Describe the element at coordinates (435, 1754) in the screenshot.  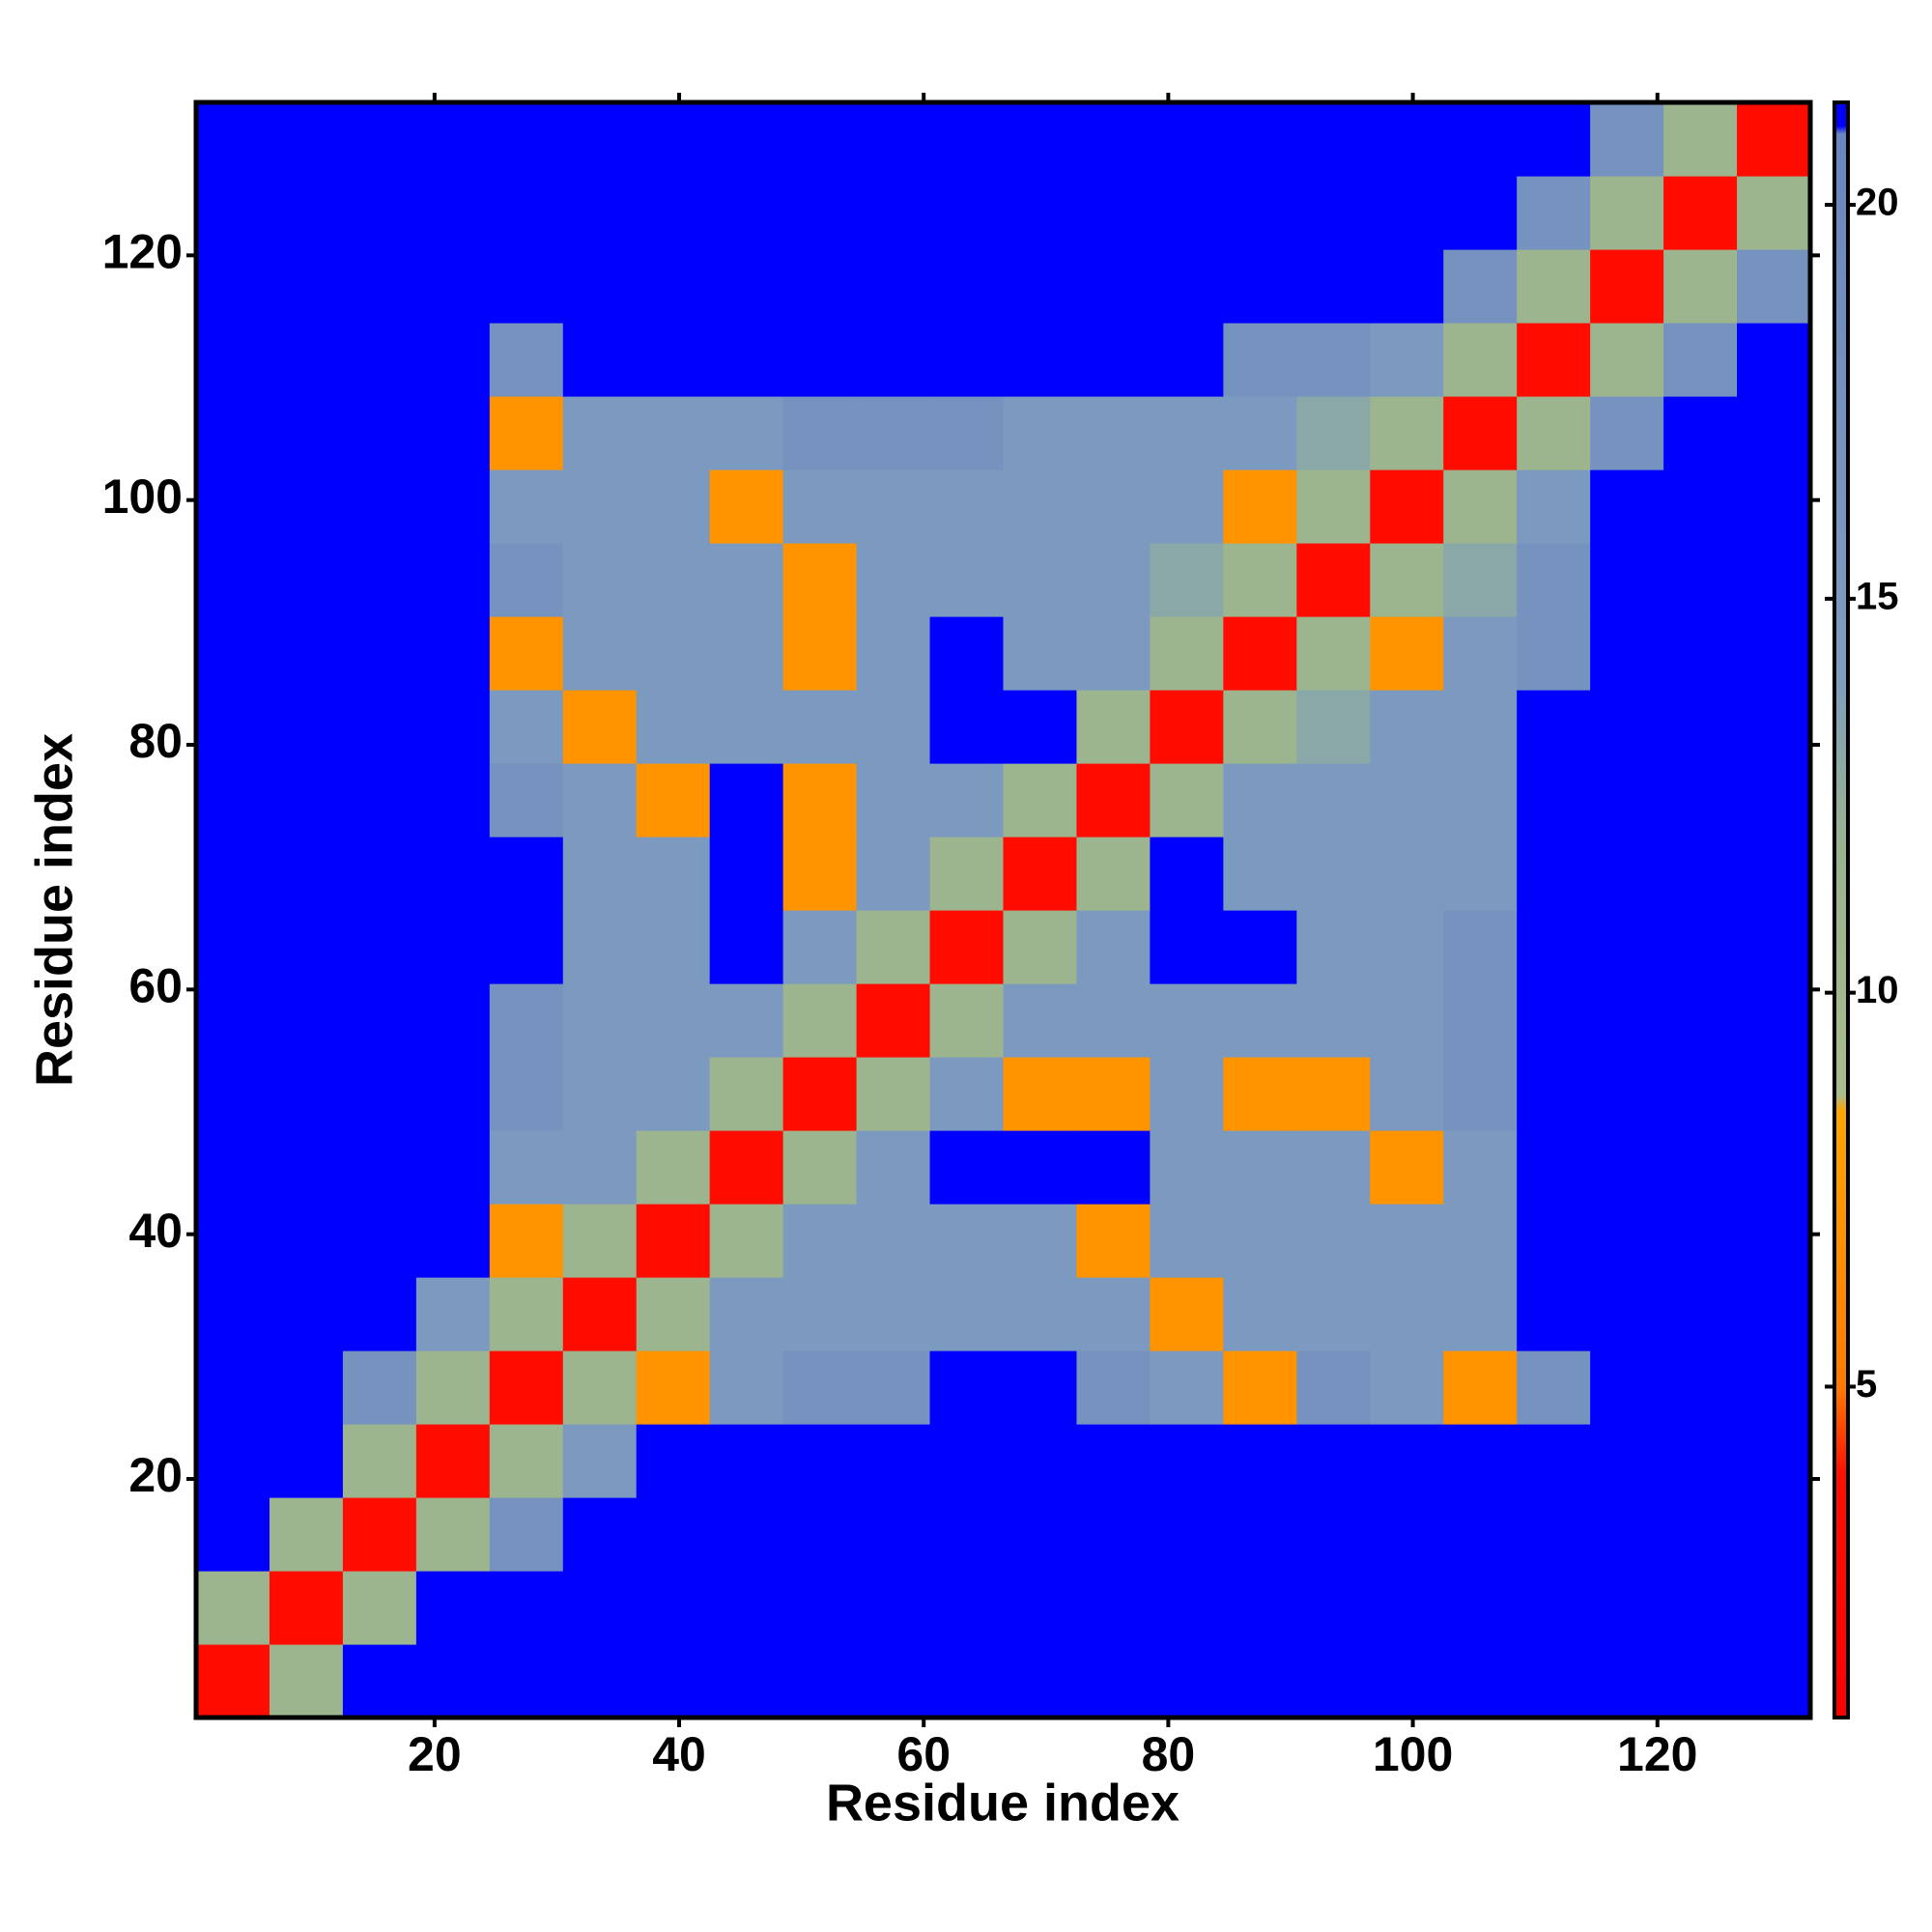
I see `x-tick-label: 20` at that location.